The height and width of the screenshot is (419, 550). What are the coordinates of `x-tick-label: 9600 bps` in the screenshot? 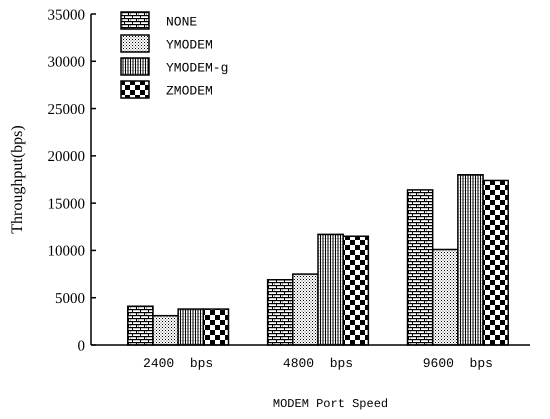 It's located at (457, 363).